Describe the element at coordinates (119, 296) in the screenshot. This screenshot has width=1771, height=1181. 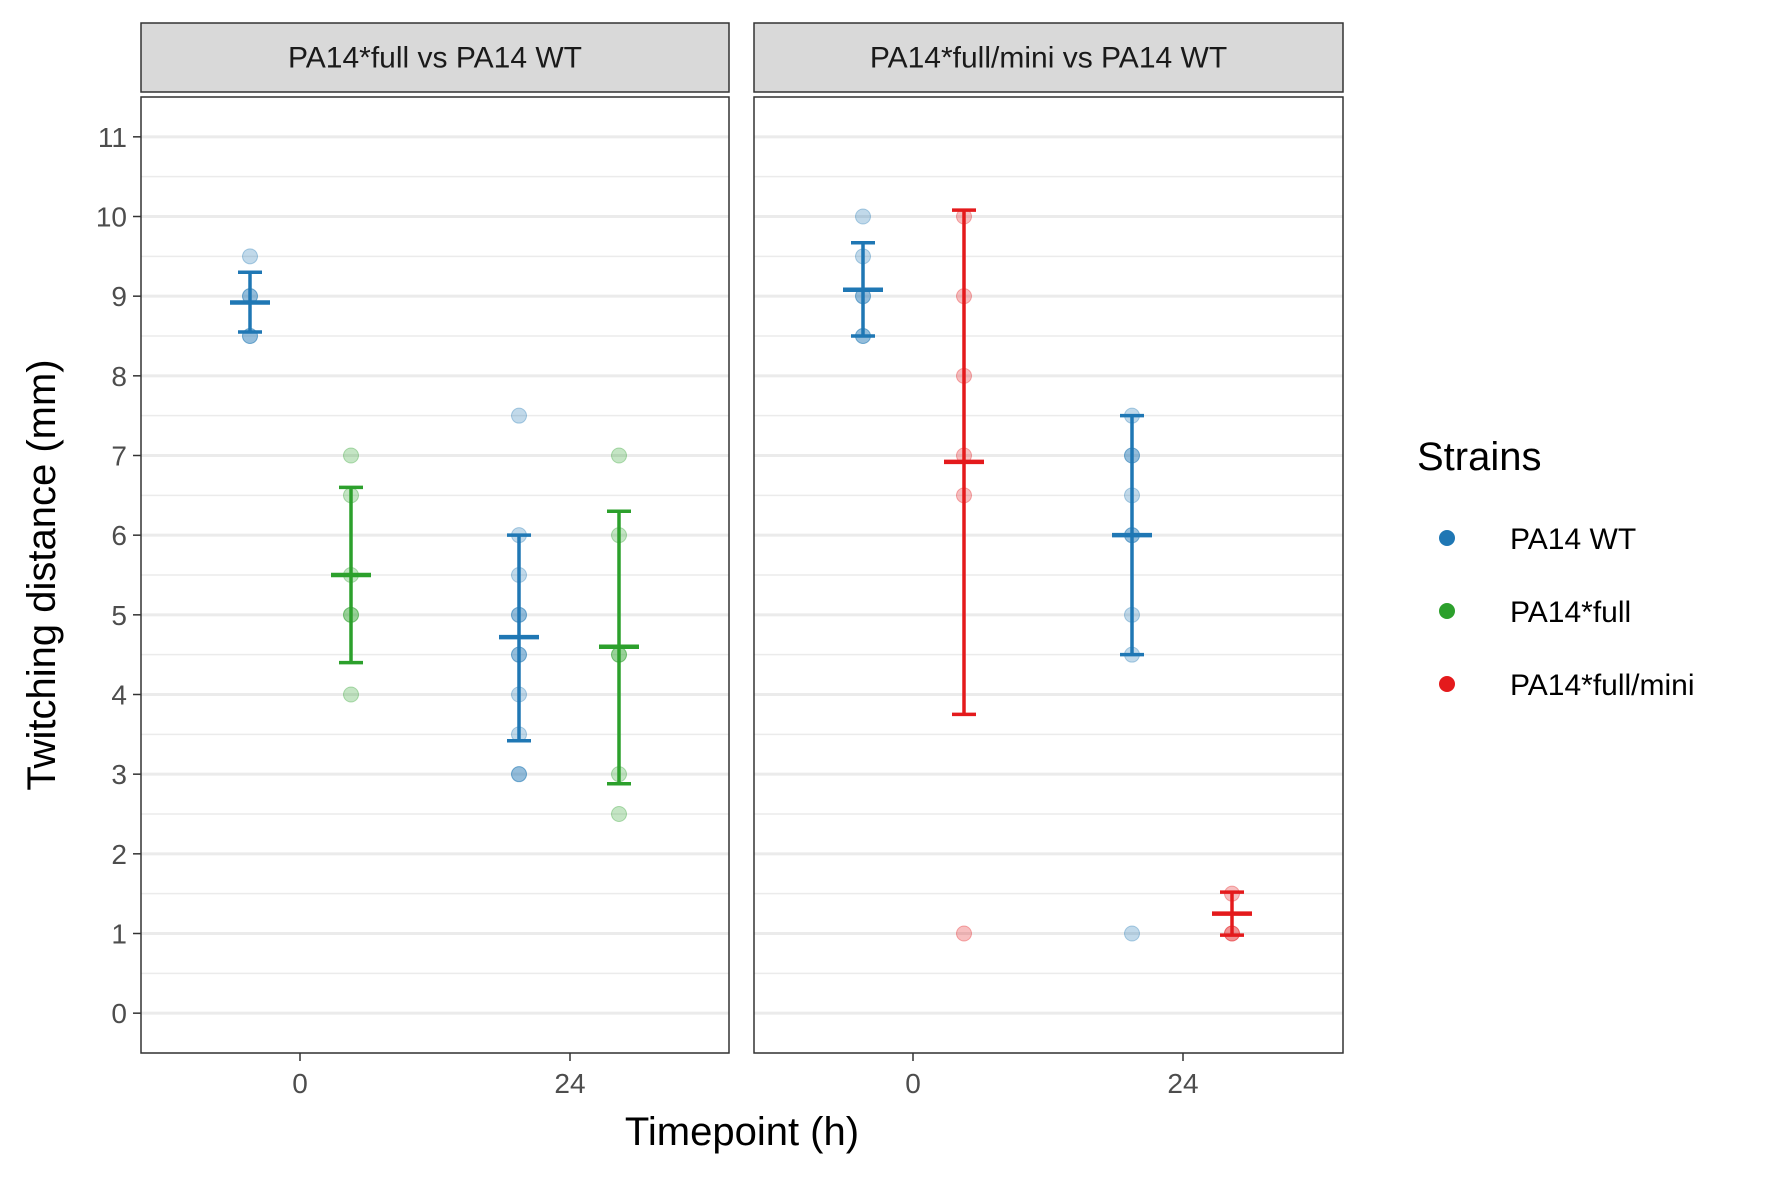
I see `y-tick-label: 9` at that location.